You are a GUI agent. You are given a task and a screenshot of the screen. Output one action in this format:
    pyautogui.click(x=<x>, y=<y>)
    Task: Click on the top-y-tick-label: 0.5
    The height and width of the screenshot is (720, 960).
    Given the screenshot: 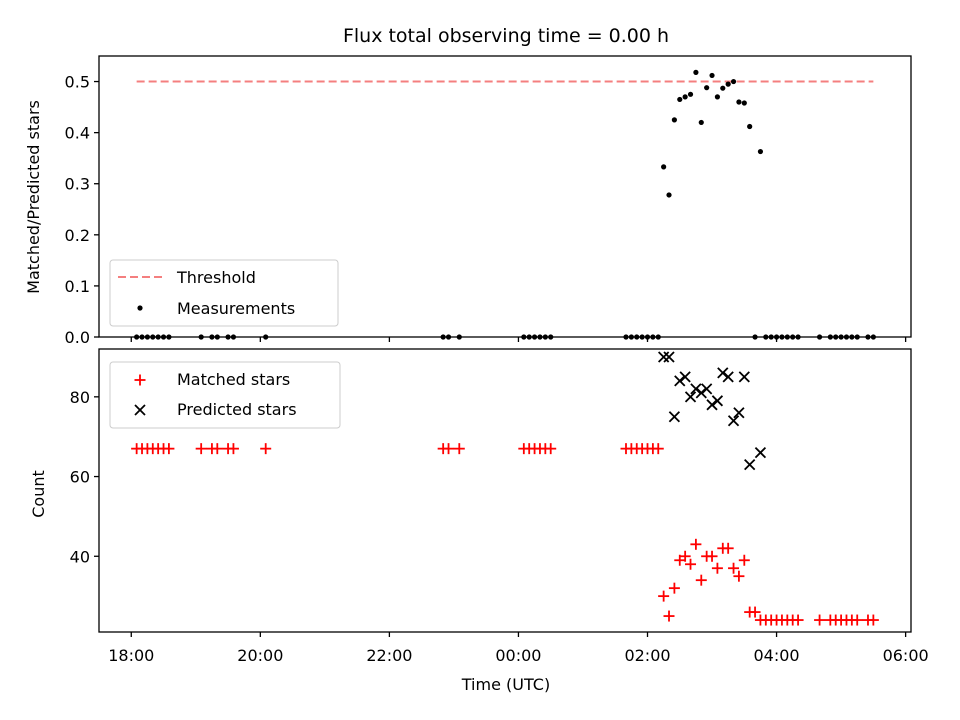 What is the action you would take?
    pyautogui.click(x=77, y=82)
    